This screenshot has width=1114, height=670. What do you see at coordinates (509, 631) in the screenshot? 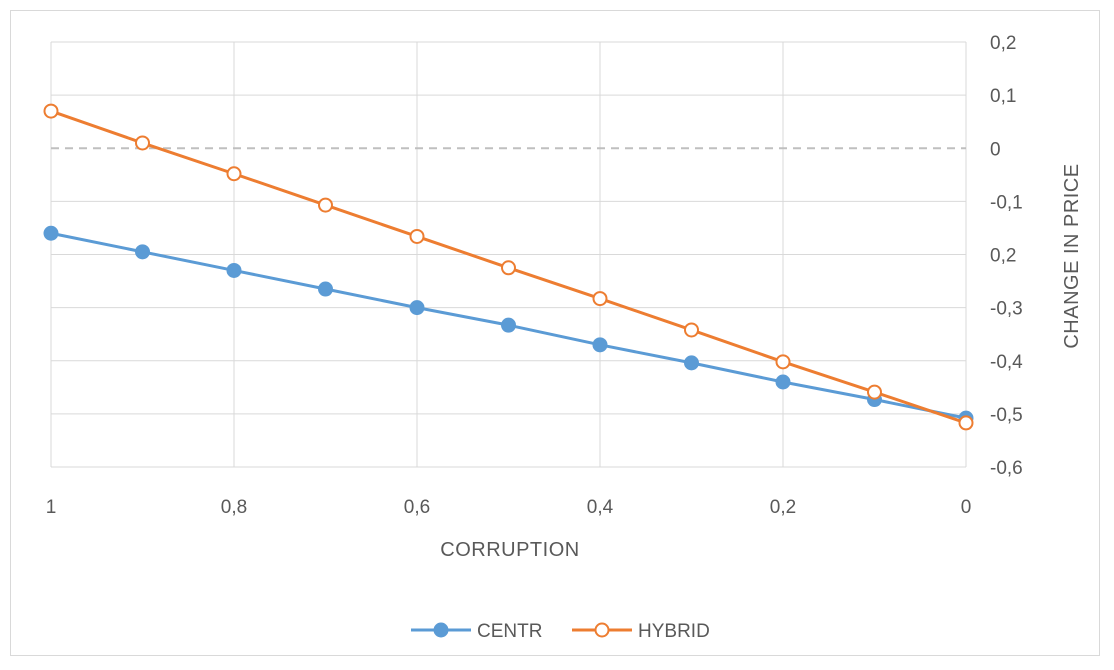
I see `legend-label-centr: CENTR` at bounding box center [509, 631].